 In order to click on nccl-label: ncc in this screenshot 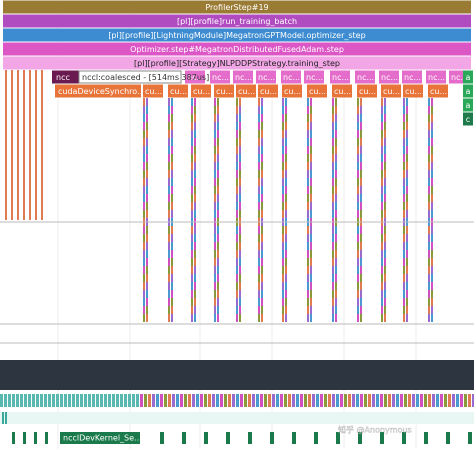, I will do `click(63, 77)`.